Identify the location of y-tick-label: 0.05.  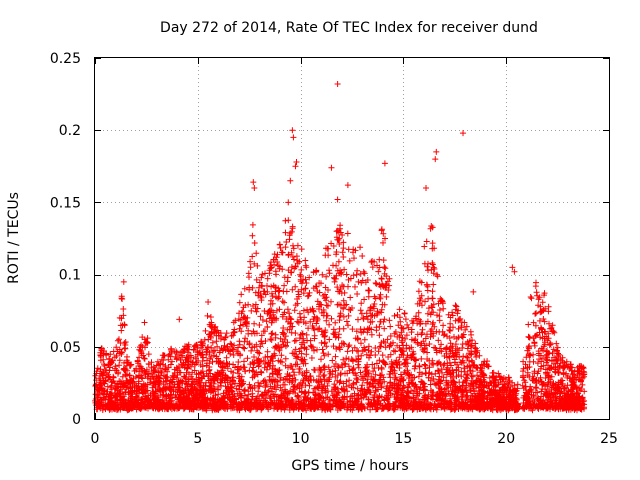
(65, 348).